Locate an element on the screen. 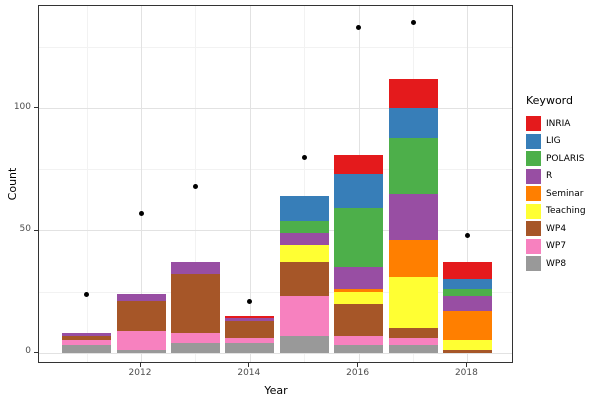  bar-segment-wp4-2017 is located at coordinates (413, 333).